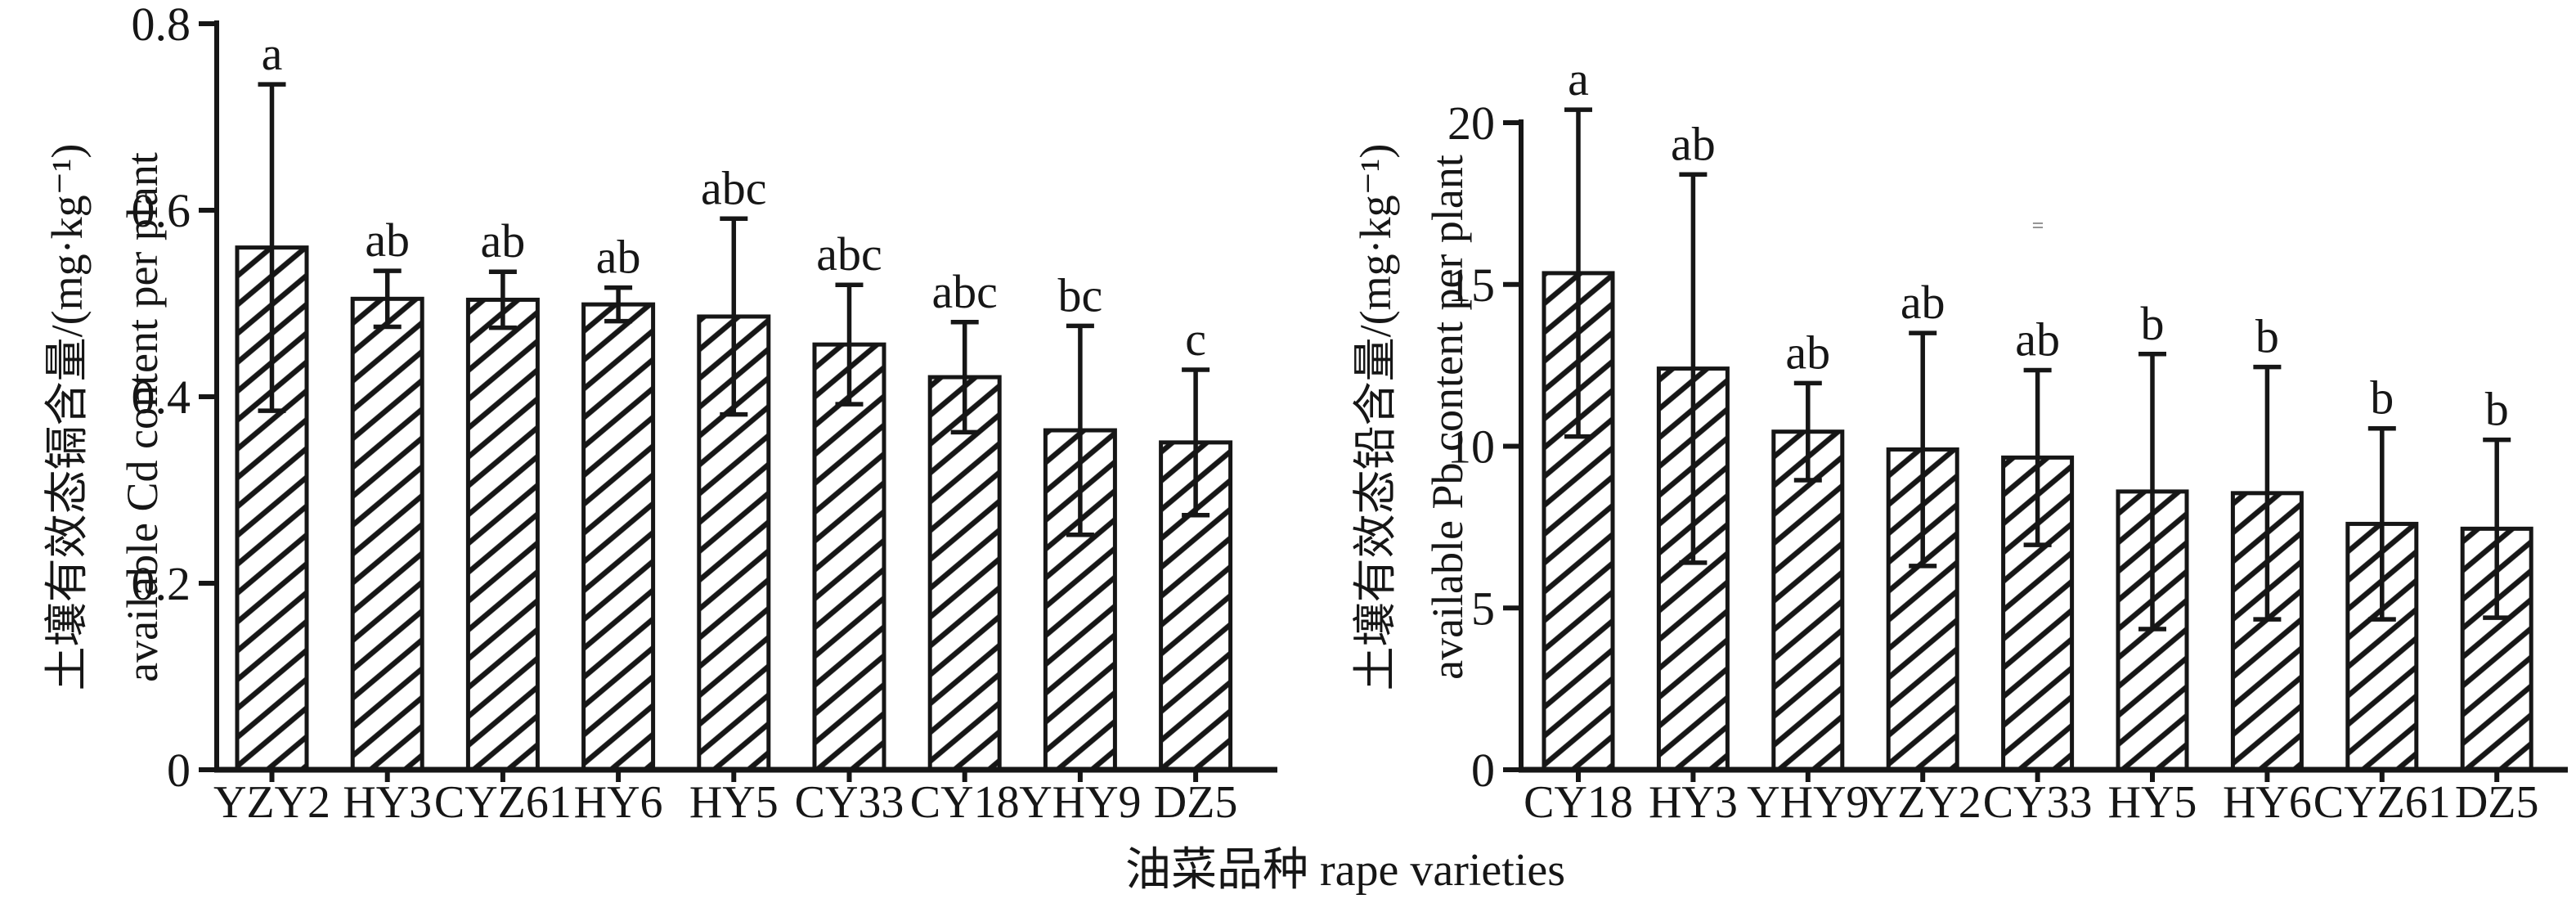 The width and height of the screenshot is (2576, 899). I want to click on ytick-label-cd: 0.8, so click(161, 25).